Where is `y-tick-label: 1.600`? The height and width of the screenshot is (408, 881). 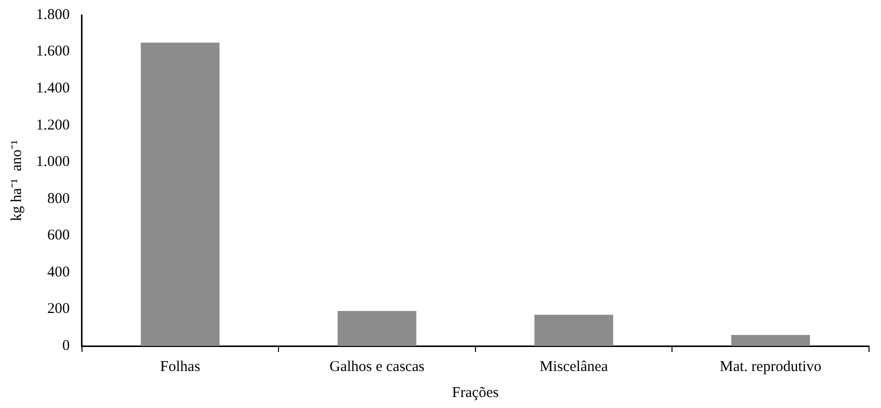
y-tick-label: 1.600 is located at coordinates (53, 52).